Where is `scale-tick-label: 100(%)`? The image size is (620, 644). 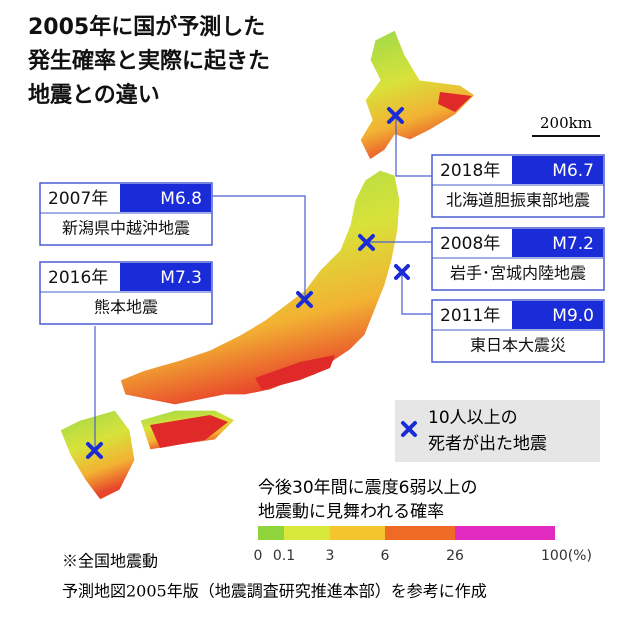 scale-tick-label: 100(%) is located at coordinates (566, 556).